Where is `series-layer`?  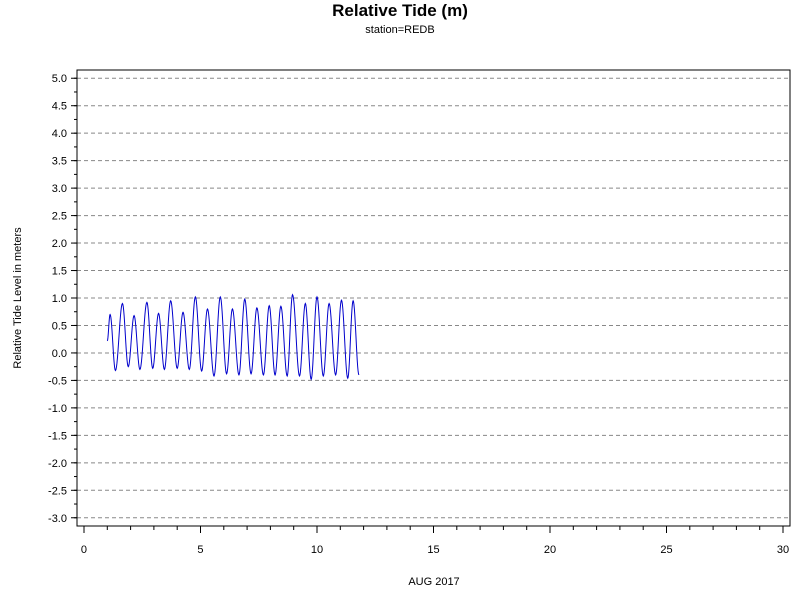 series-layer is located at coordinates (233, 337).